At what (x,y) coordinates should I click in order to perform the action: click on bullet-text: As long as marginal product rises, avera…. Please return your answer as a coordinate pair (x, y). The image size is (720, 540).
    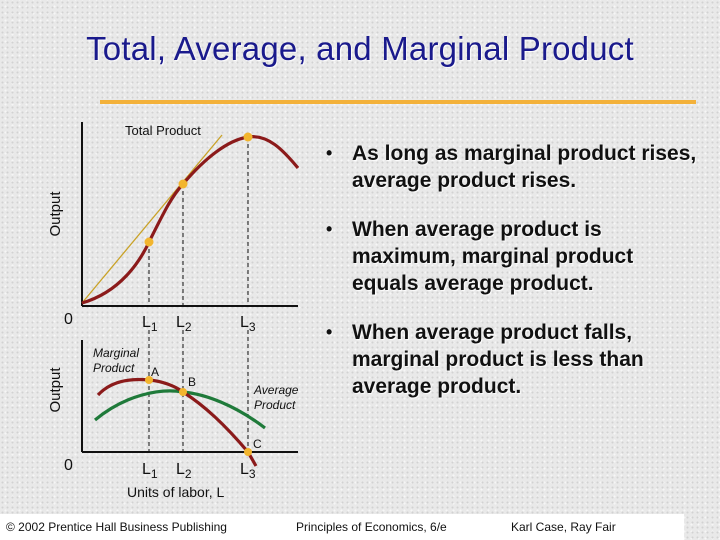
    Looking at the image, I should click on (524, 167).